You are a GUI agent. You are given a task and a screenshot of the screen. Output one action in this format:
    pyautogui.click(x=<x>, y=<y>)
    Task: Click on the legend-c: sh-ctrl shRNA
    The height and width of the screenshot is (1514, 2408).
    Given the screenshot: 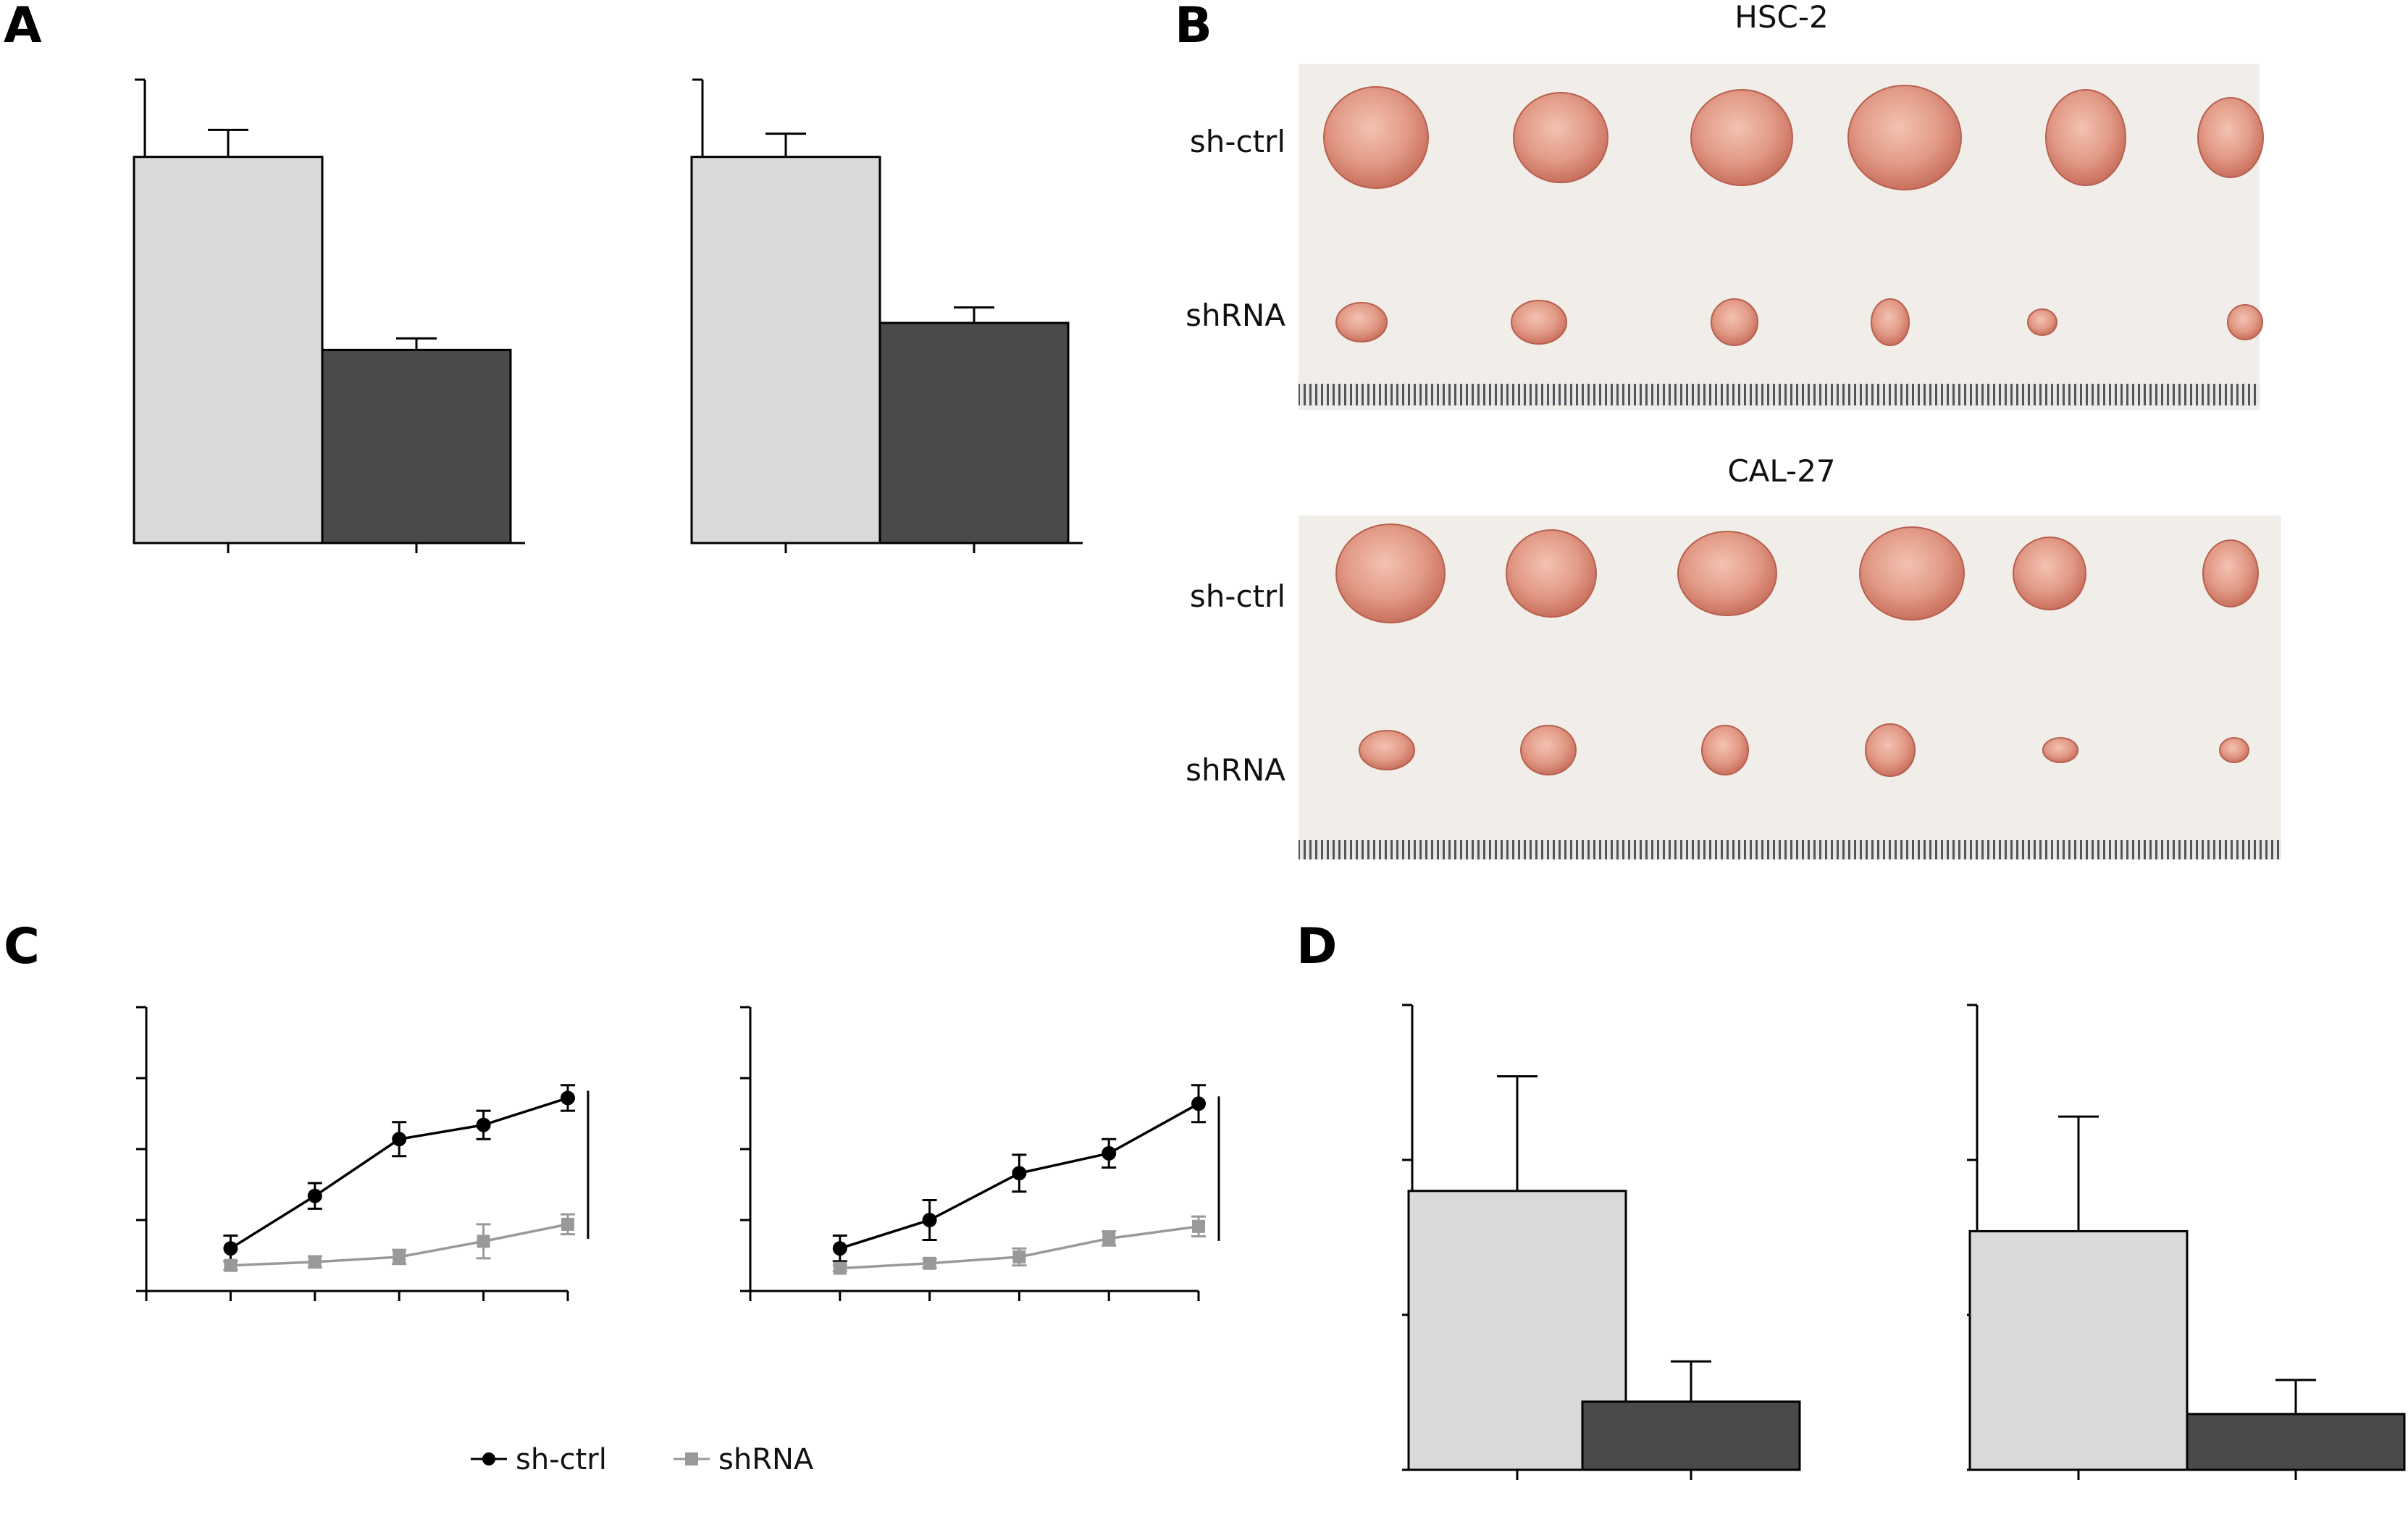 What is the action you would take?
    pyautogui.click(x=643, y=1459)
    